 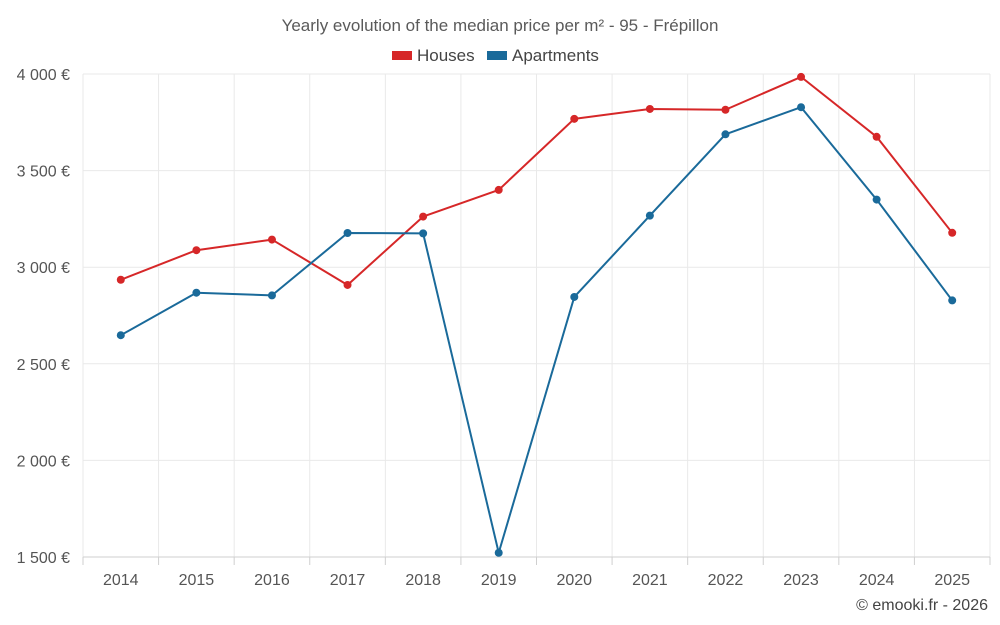 I want to click on y-tick-label: 2 500 €, so click(x=43, y=365).